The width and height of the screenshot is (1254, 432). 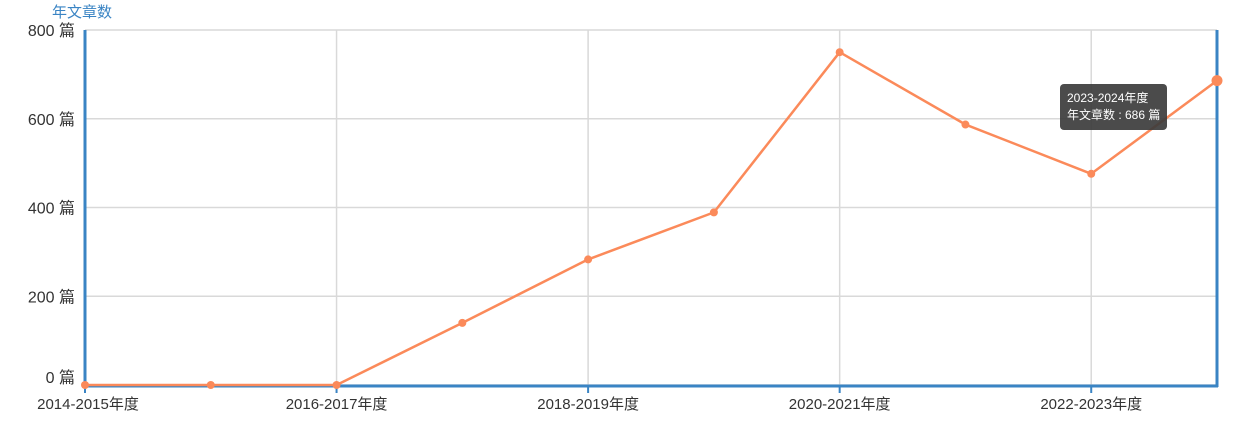 I want to click on x-tick-label: 2022-2023年度, so click(x=1091, y=404).